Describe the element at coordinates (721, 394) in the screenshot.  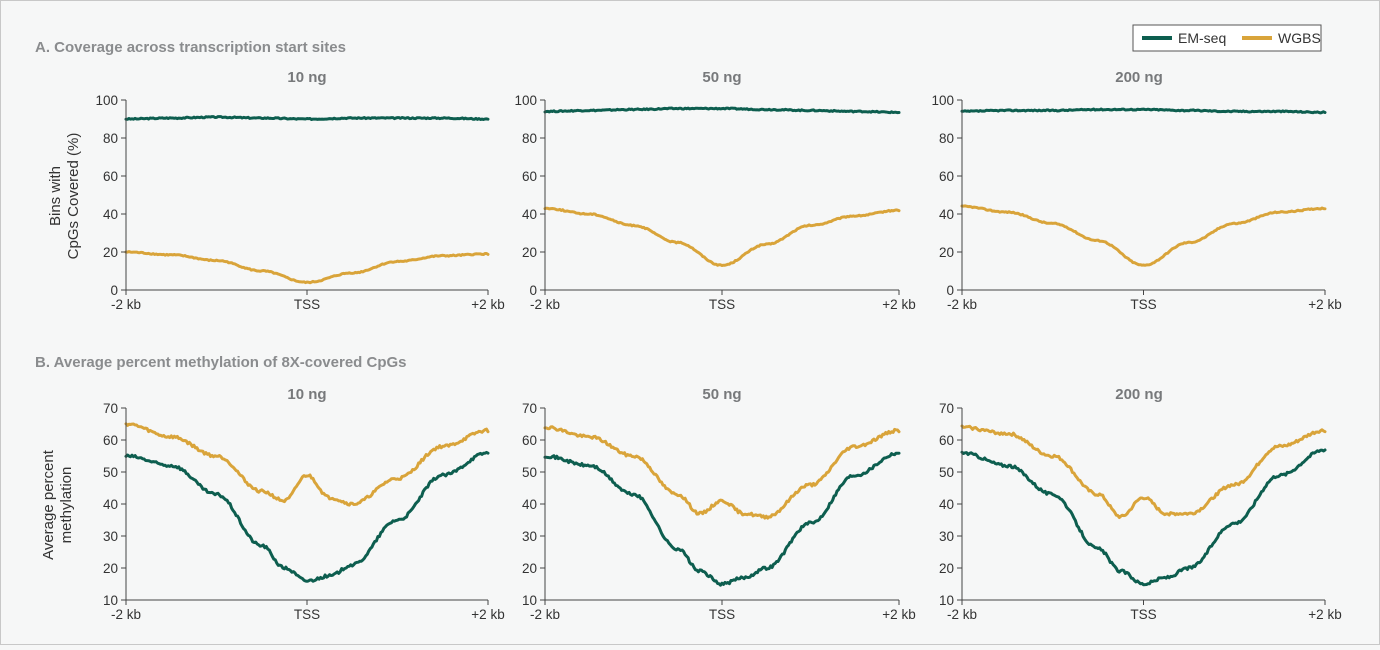
I see `panel-b2-title: 50 ng` at that location.